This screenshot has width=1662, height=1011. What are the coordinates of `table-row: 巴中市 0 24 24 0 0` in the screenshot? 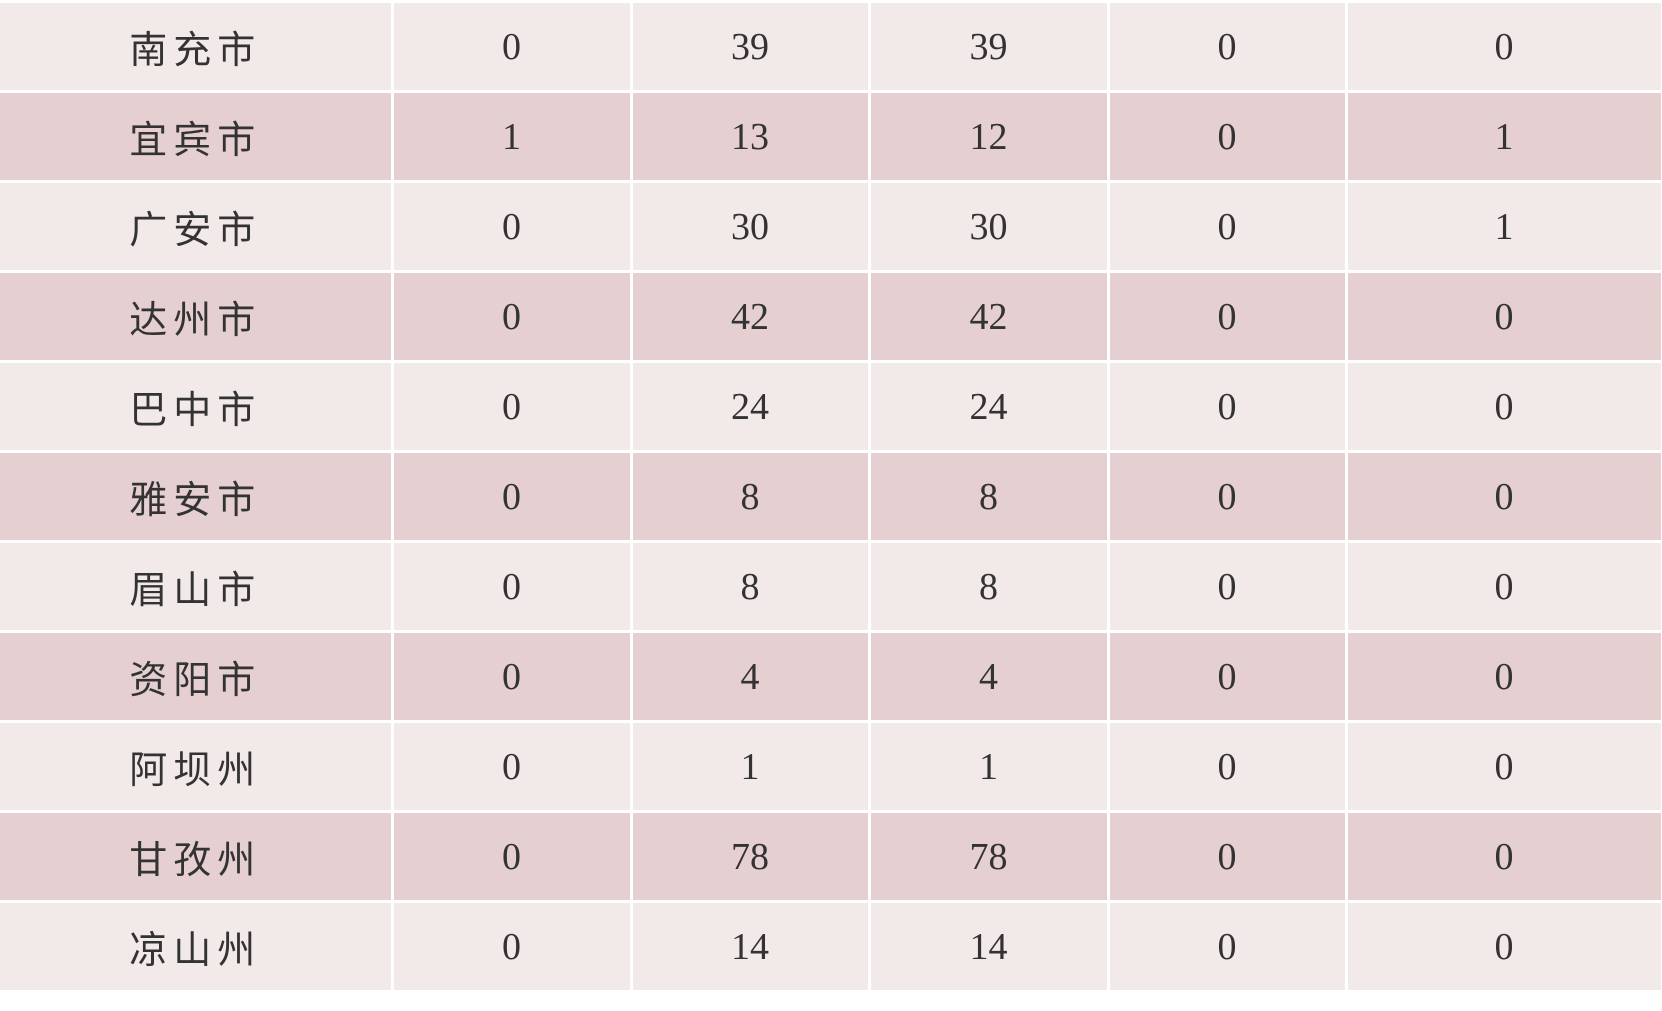 It's located at (831, 406).